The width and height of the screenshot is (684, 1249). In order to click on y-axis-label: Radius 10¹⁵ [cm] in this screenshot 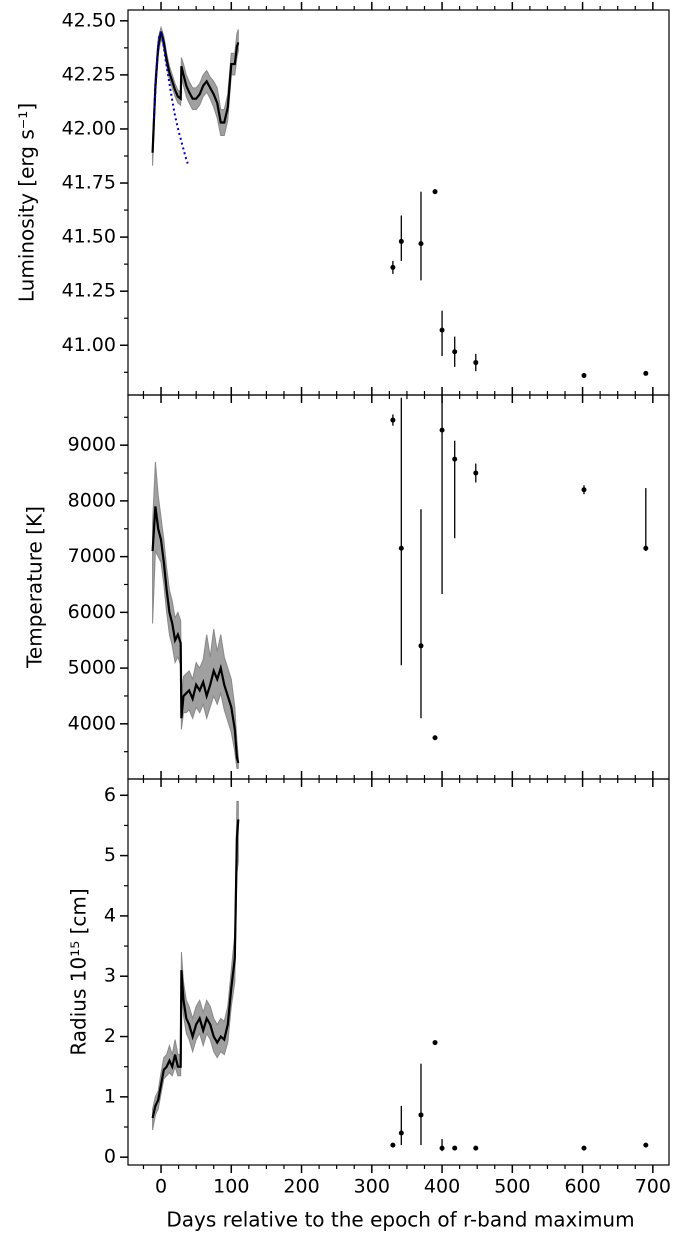, I will do `click(79, 971)`.